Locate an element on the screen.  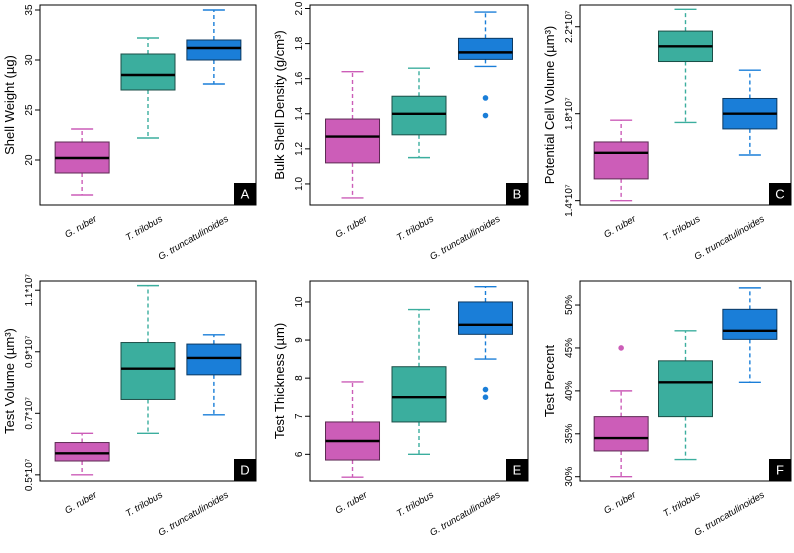
y-tick-label: 1.8 is located at coordinates (299, 43).